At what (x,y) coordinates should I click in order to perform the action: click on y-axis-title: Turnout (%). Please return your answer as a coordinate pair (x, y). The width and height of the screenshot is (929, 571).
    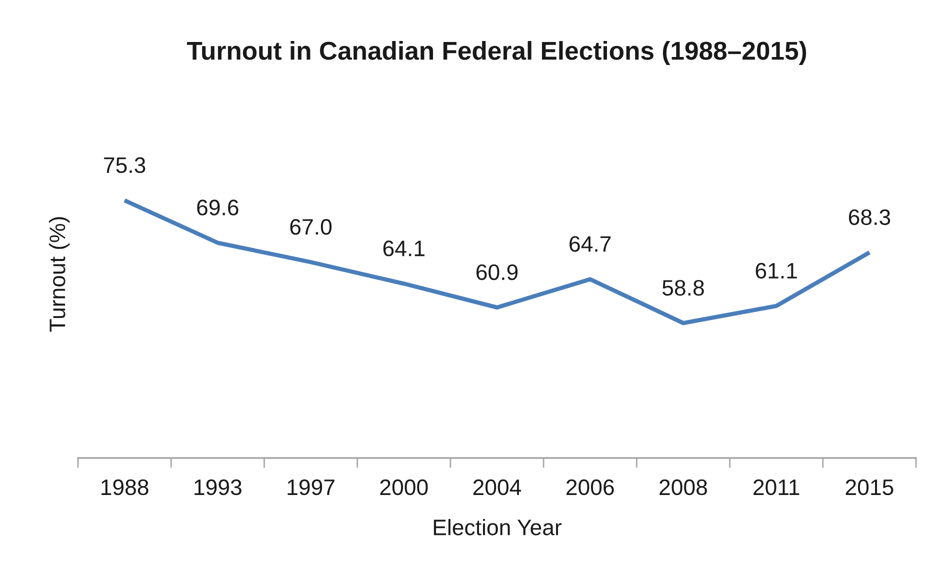
    Looking at the image, I should click on (59, 274).